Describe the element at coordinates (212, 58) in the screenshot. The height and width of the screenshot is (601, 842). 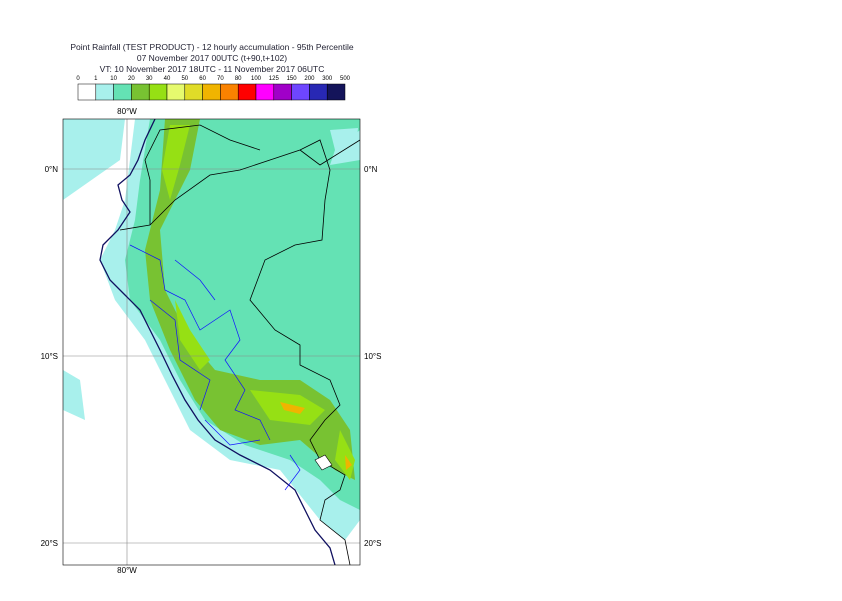
I see `title-line: 07 November 2017 00UTC (t+90,t+102)` at that location.